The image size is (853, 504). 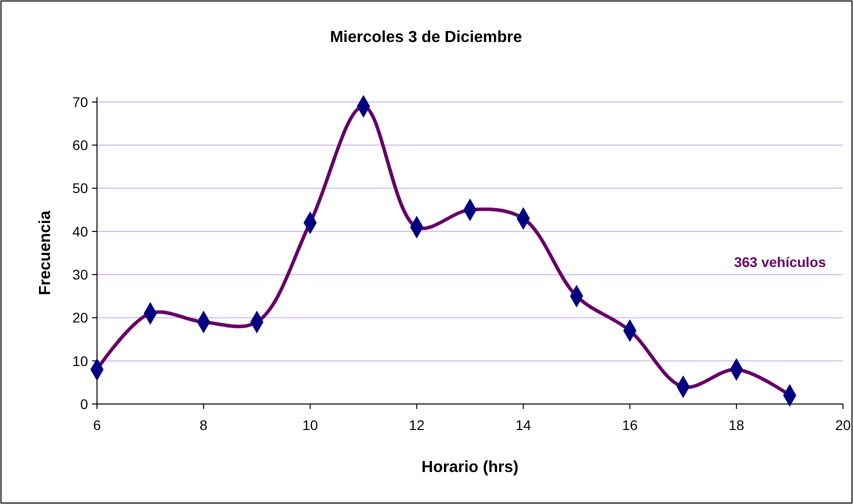 What do you see at coordinates (310, 425) in the screenshot?
I see `x-tick-label: 10` at bounding box center [310, 425].